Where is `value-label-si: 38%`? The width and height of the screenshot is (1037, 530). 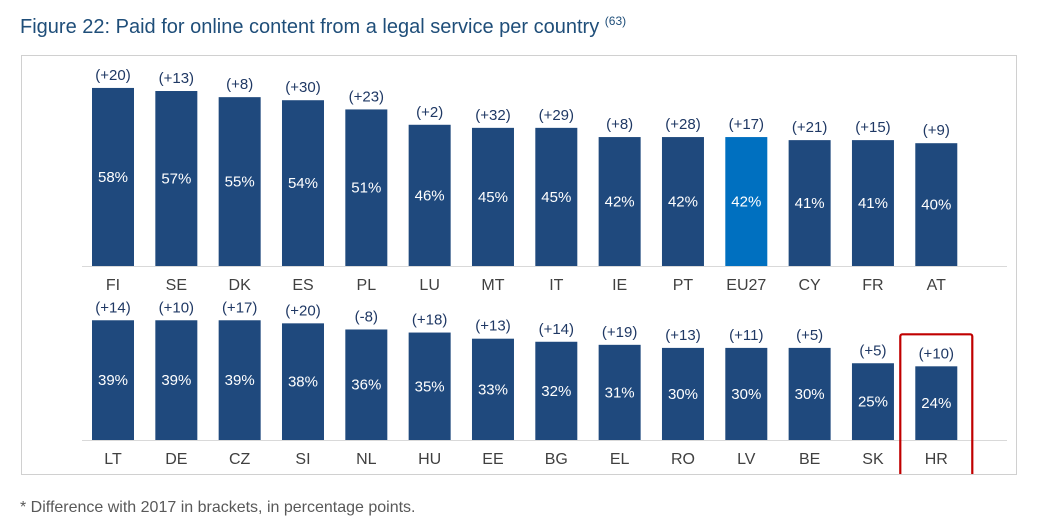 value-label-si: 38% is located at coordinates (303, 382).